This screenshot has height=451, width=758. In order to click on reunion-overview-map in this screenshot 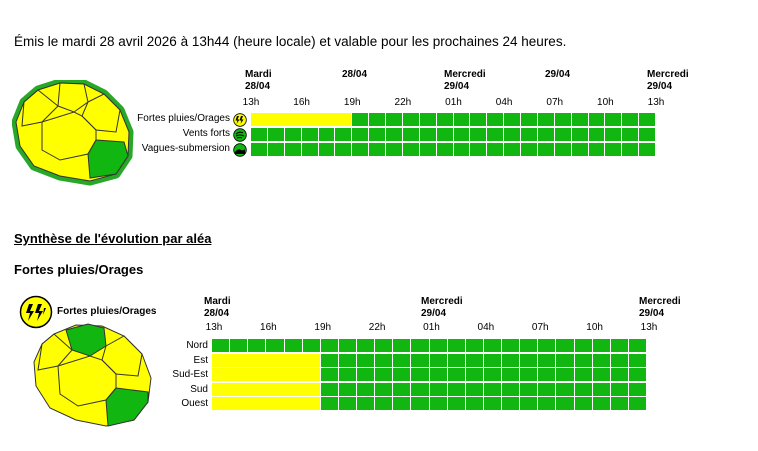, I will do `click(74, 133)`.